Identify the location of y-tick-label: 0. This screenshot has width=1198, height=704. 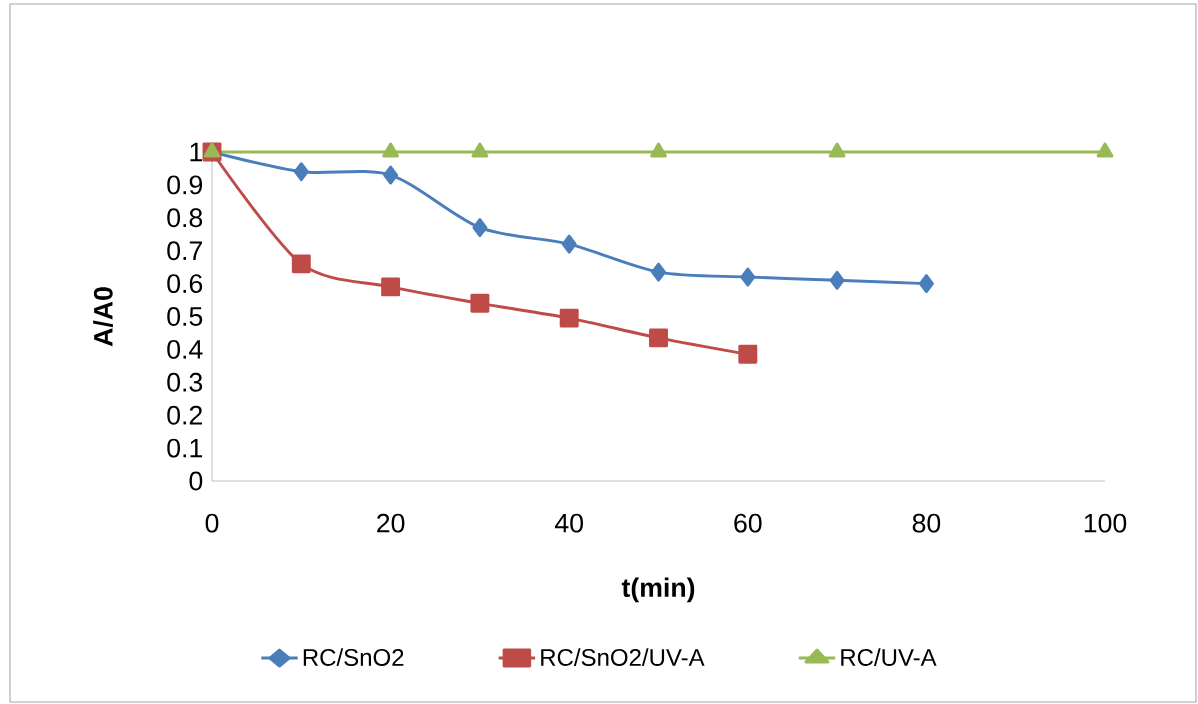
(196, 481).